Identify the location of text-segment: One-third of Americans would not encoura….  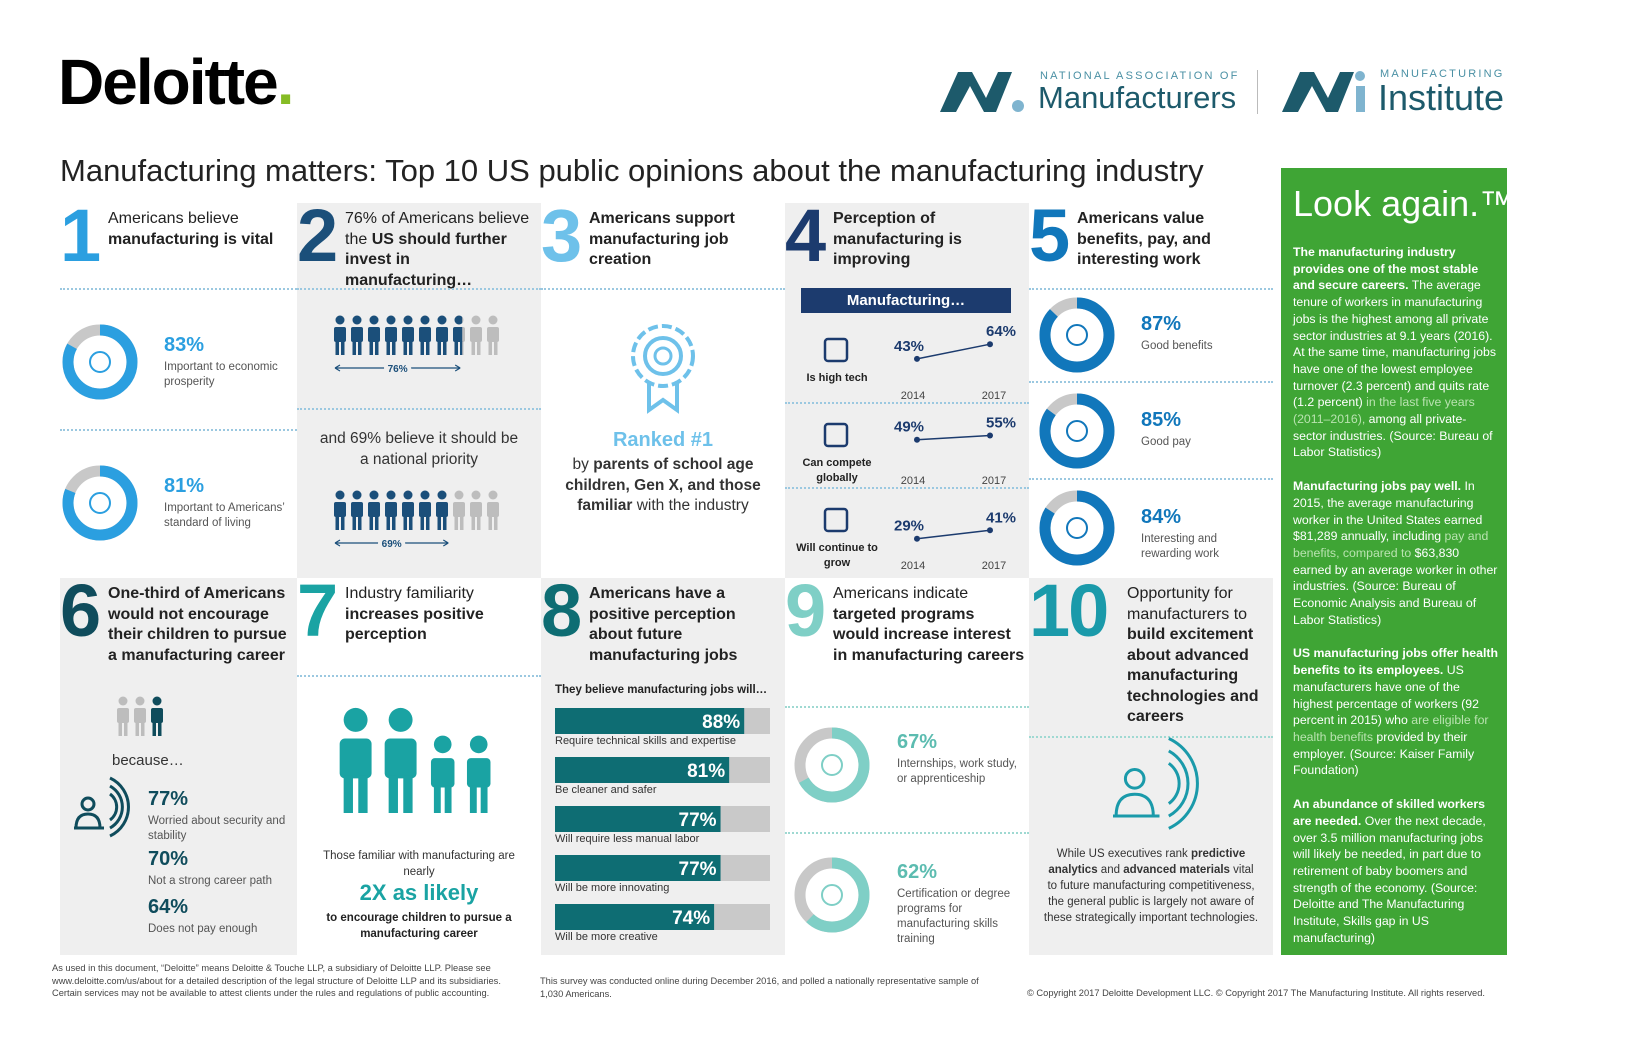
(197, 624).